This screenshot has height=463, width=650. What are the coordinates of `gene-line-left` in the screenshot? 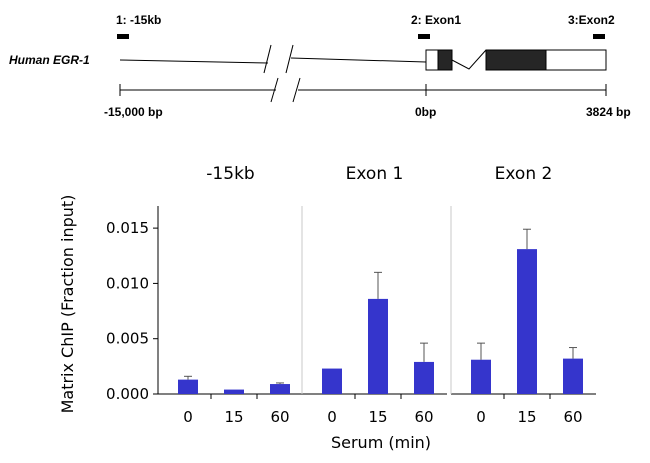 It's located at (194, 61).